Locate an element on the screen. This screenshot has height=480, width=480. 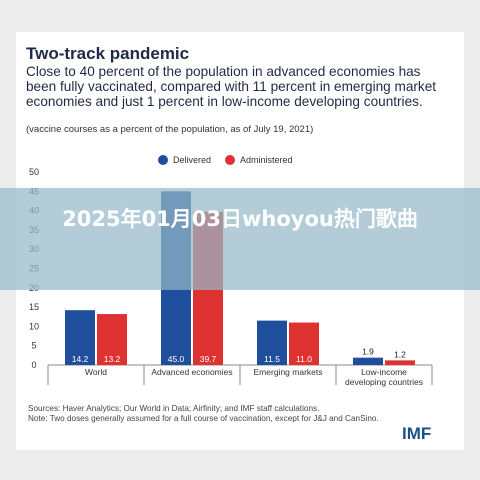
chart-legend: Delivered Administered is located at coordinates (229, 160).